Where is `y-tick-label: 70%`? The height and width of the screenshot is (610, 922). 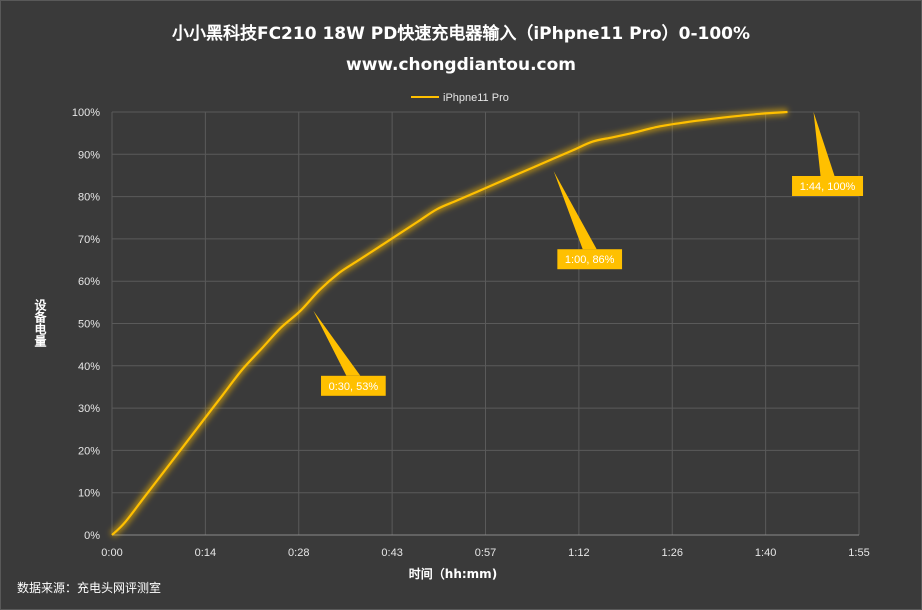
y-tick-label: 70% is located at coordinates (89, 240).